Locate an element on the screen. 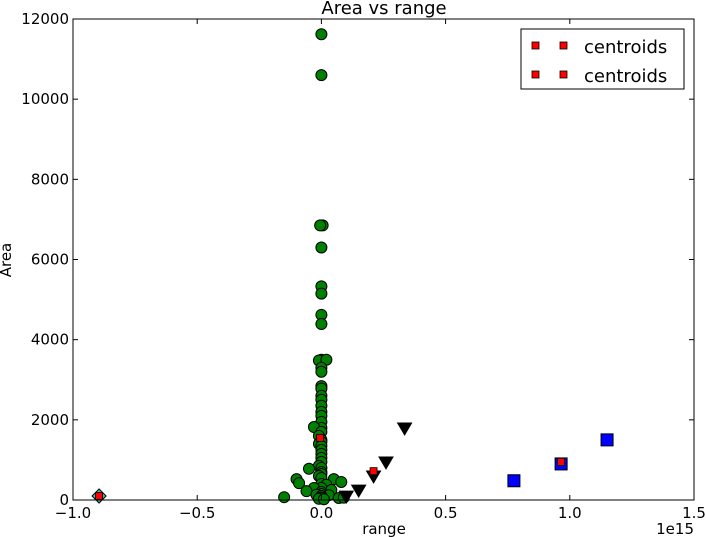  x-tick-label: 1.0 is located at coordinates (570, 513).